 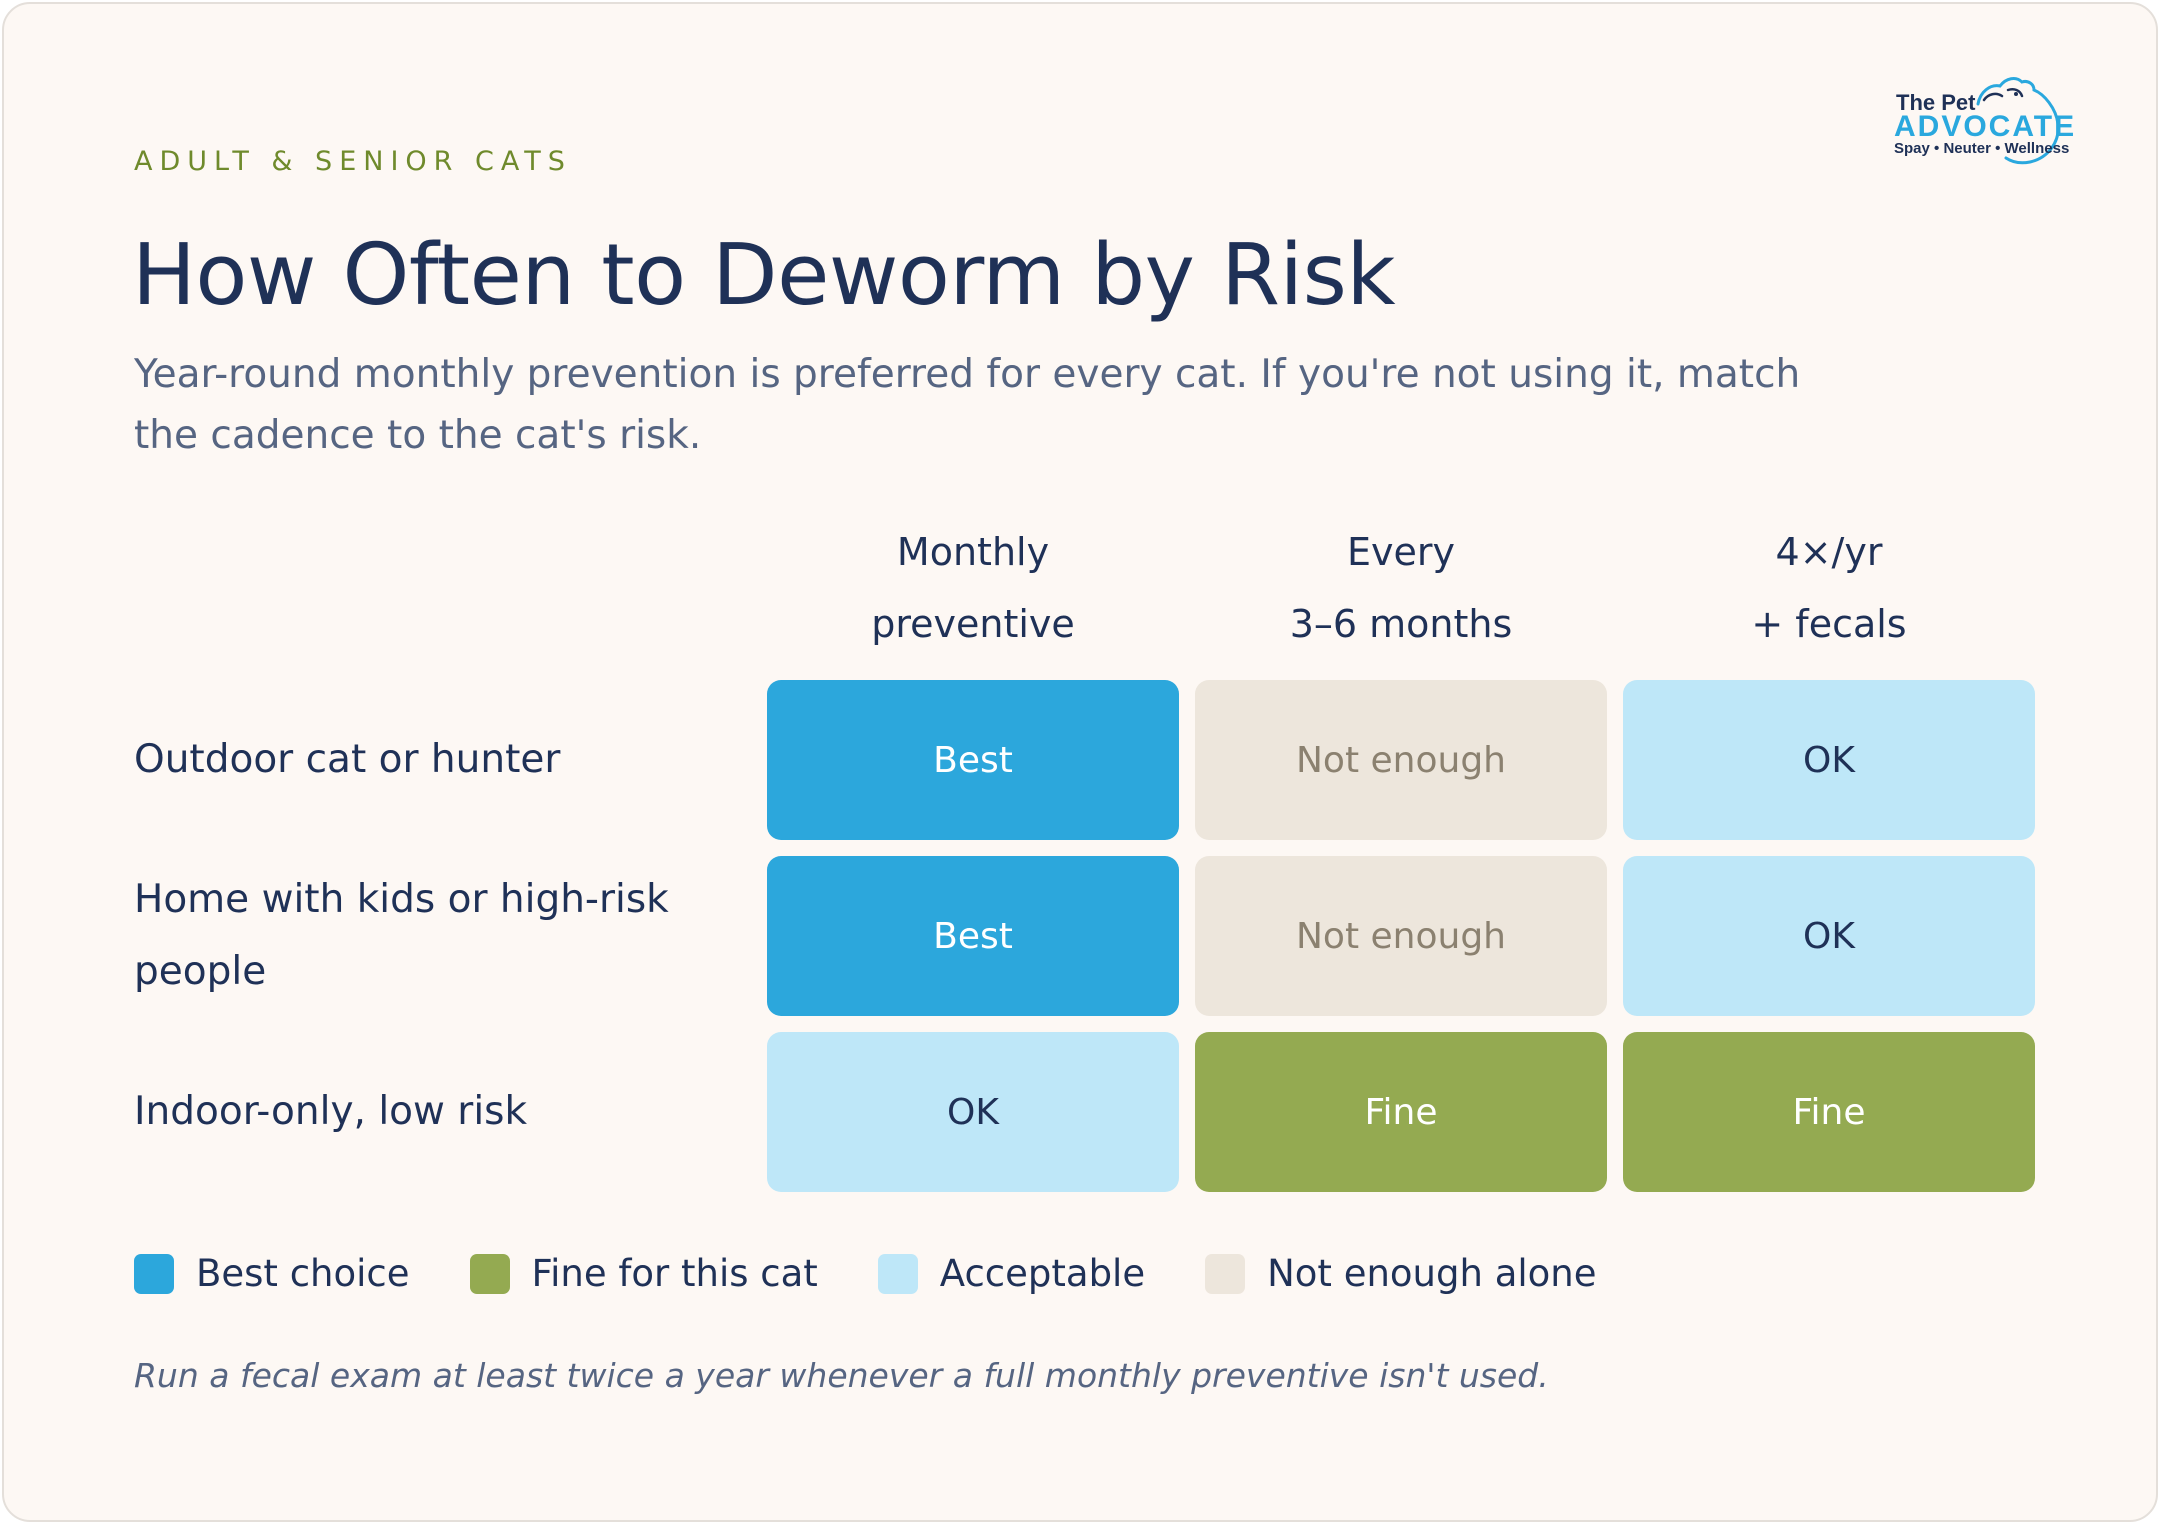 What do you see at coordinates (1829, 552) in the screenshot?
I see `column-header-line-1: 4×/yr` at bounding box center [1829, 552].